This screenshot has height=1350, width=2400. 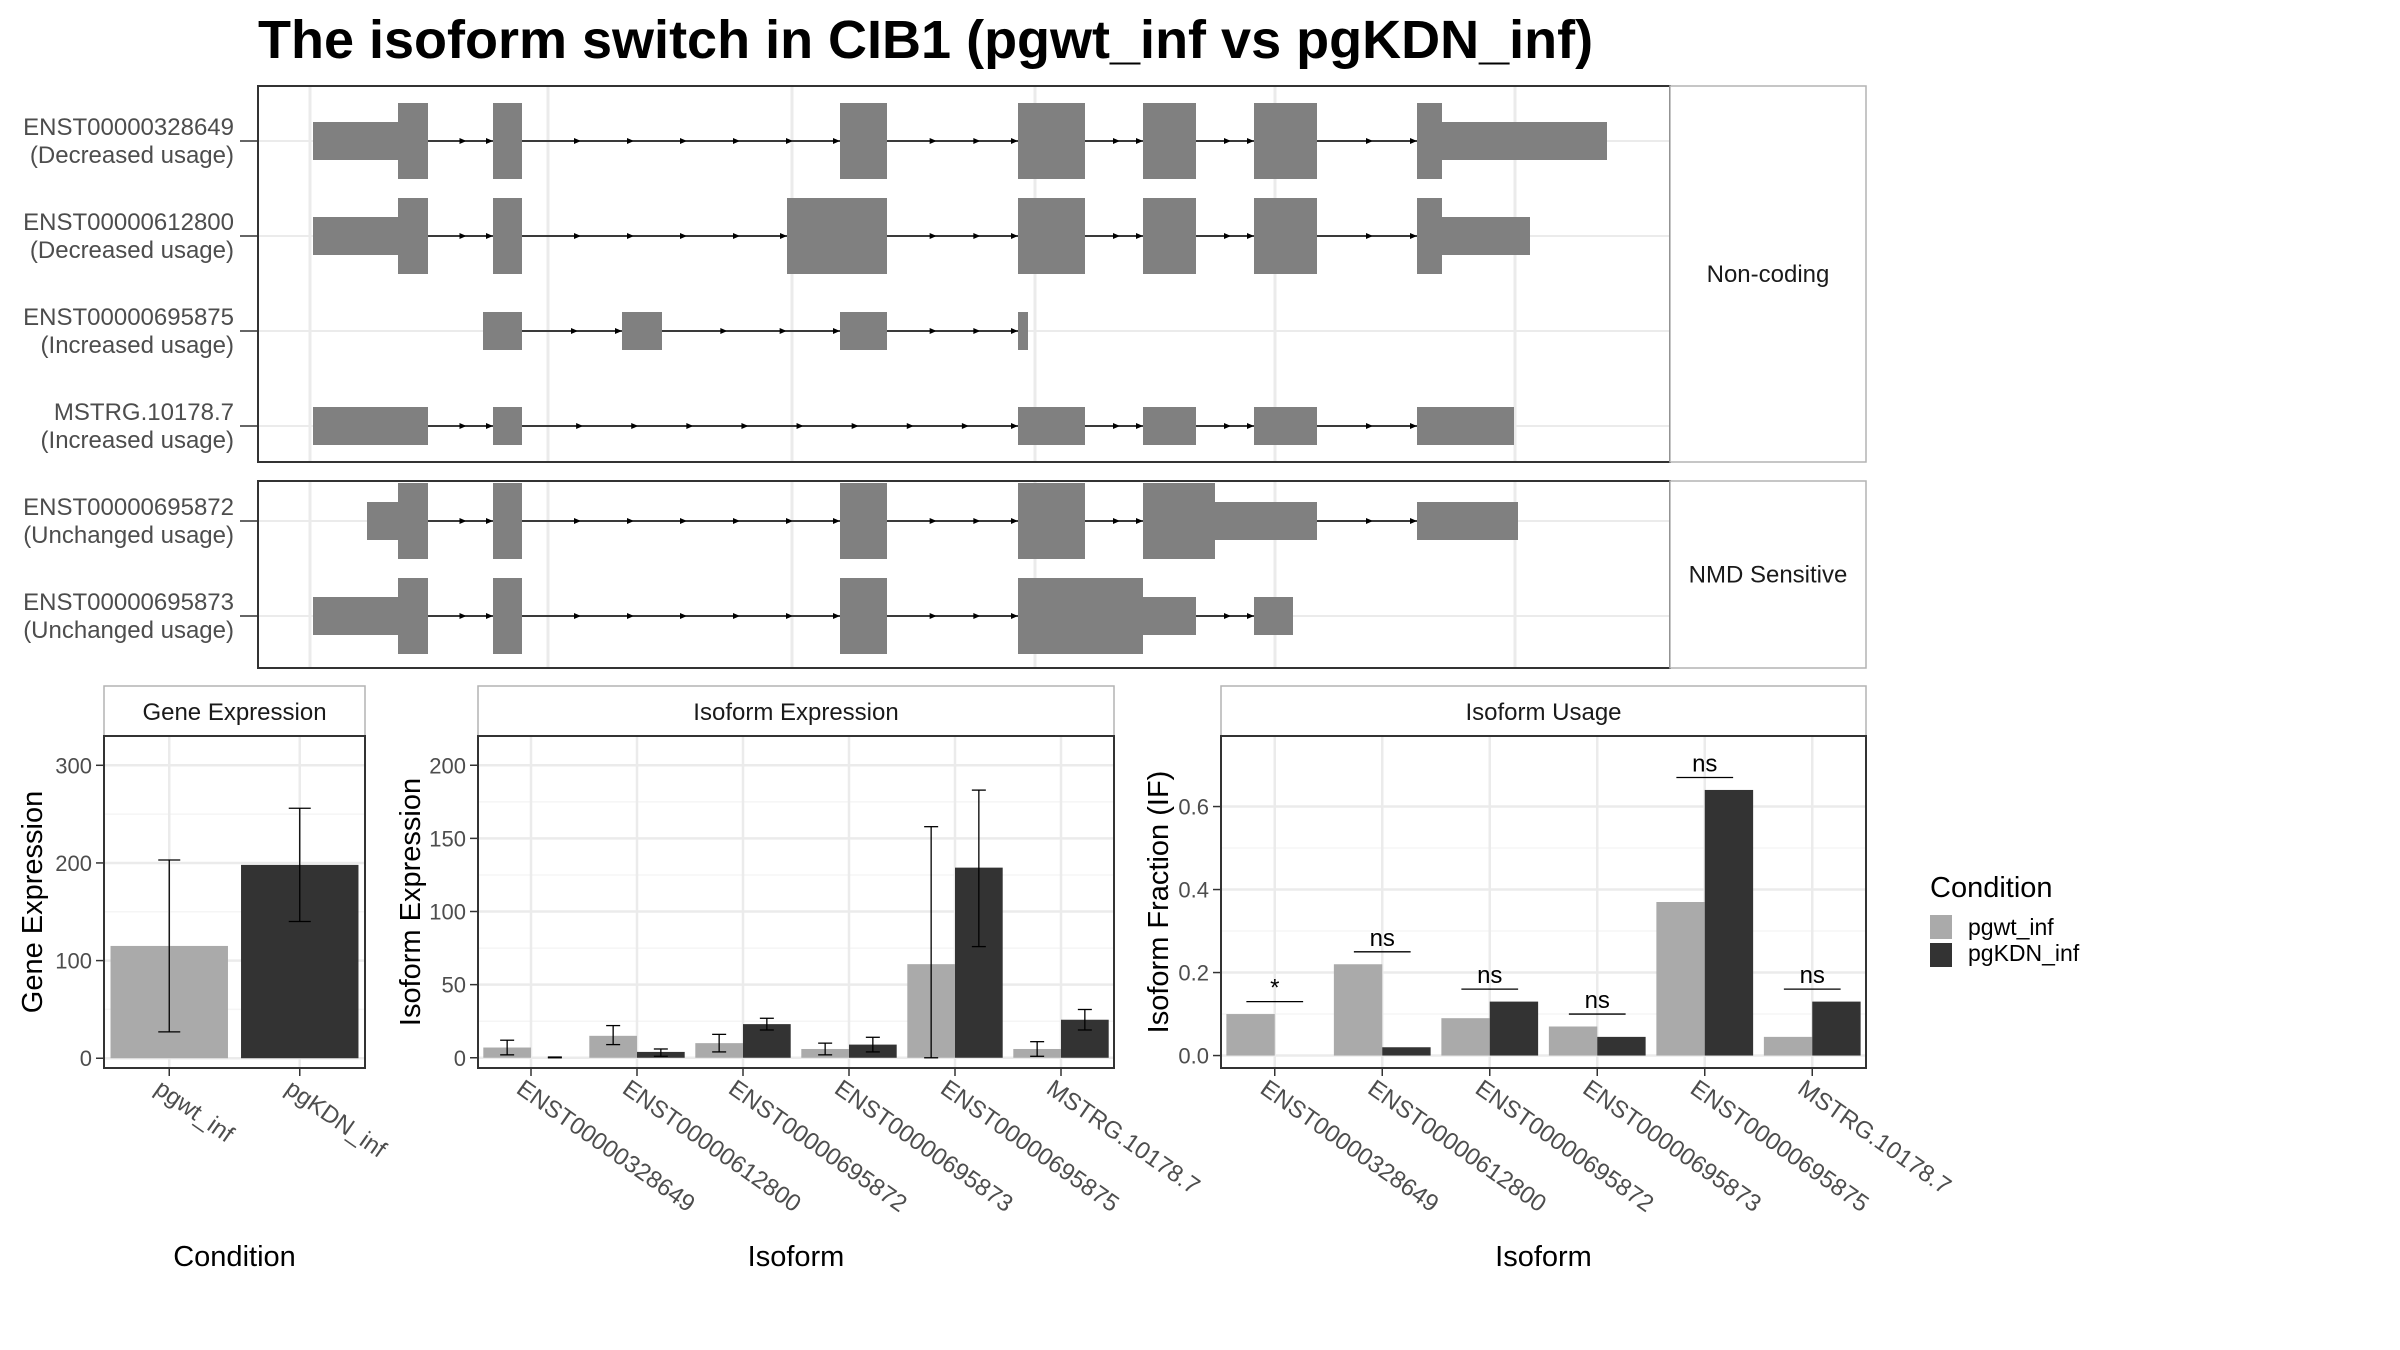 I want to click on x-axis-label: Isoform, so click(x=796, y=1257).